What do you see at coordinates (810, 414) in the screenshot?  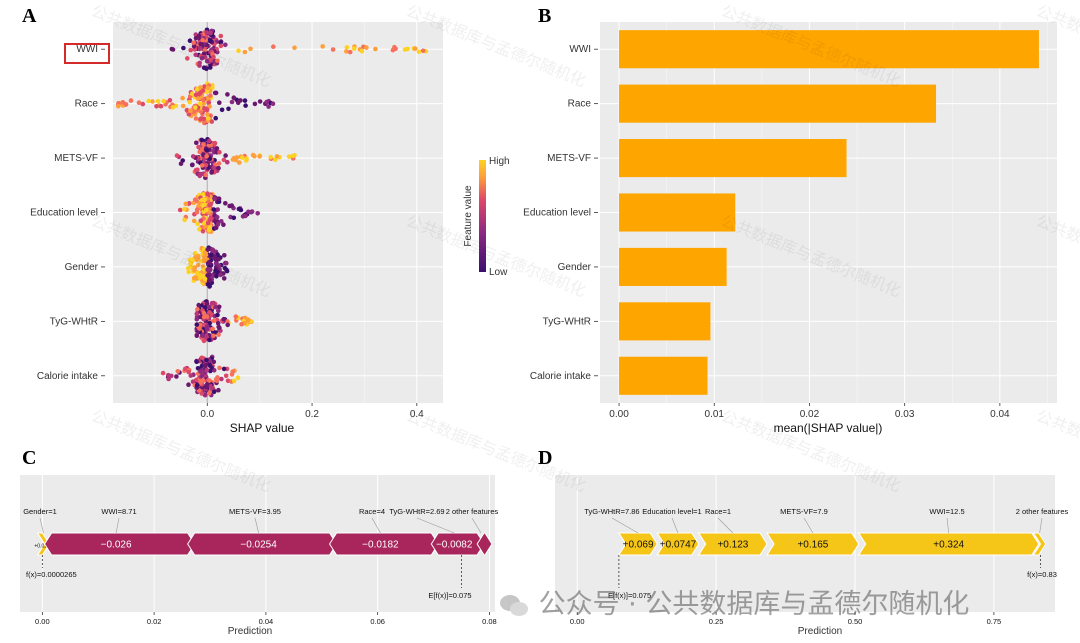 I see `x-tick-label: 0.02` at bounding box center [810, 414].